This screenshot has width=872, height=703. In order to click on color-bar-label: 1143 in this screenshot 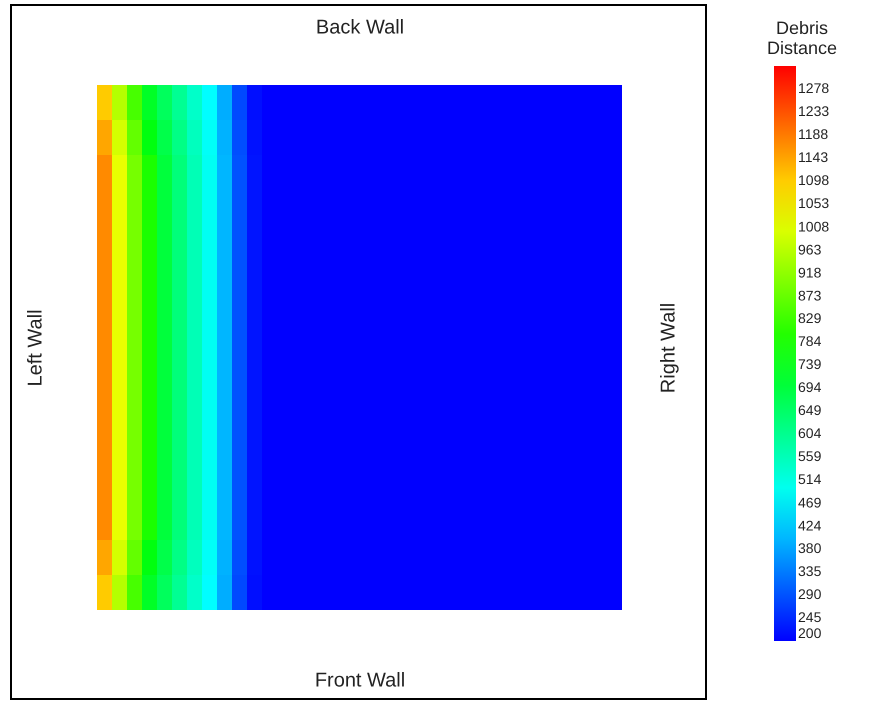, I will do `click(813, 157)`.